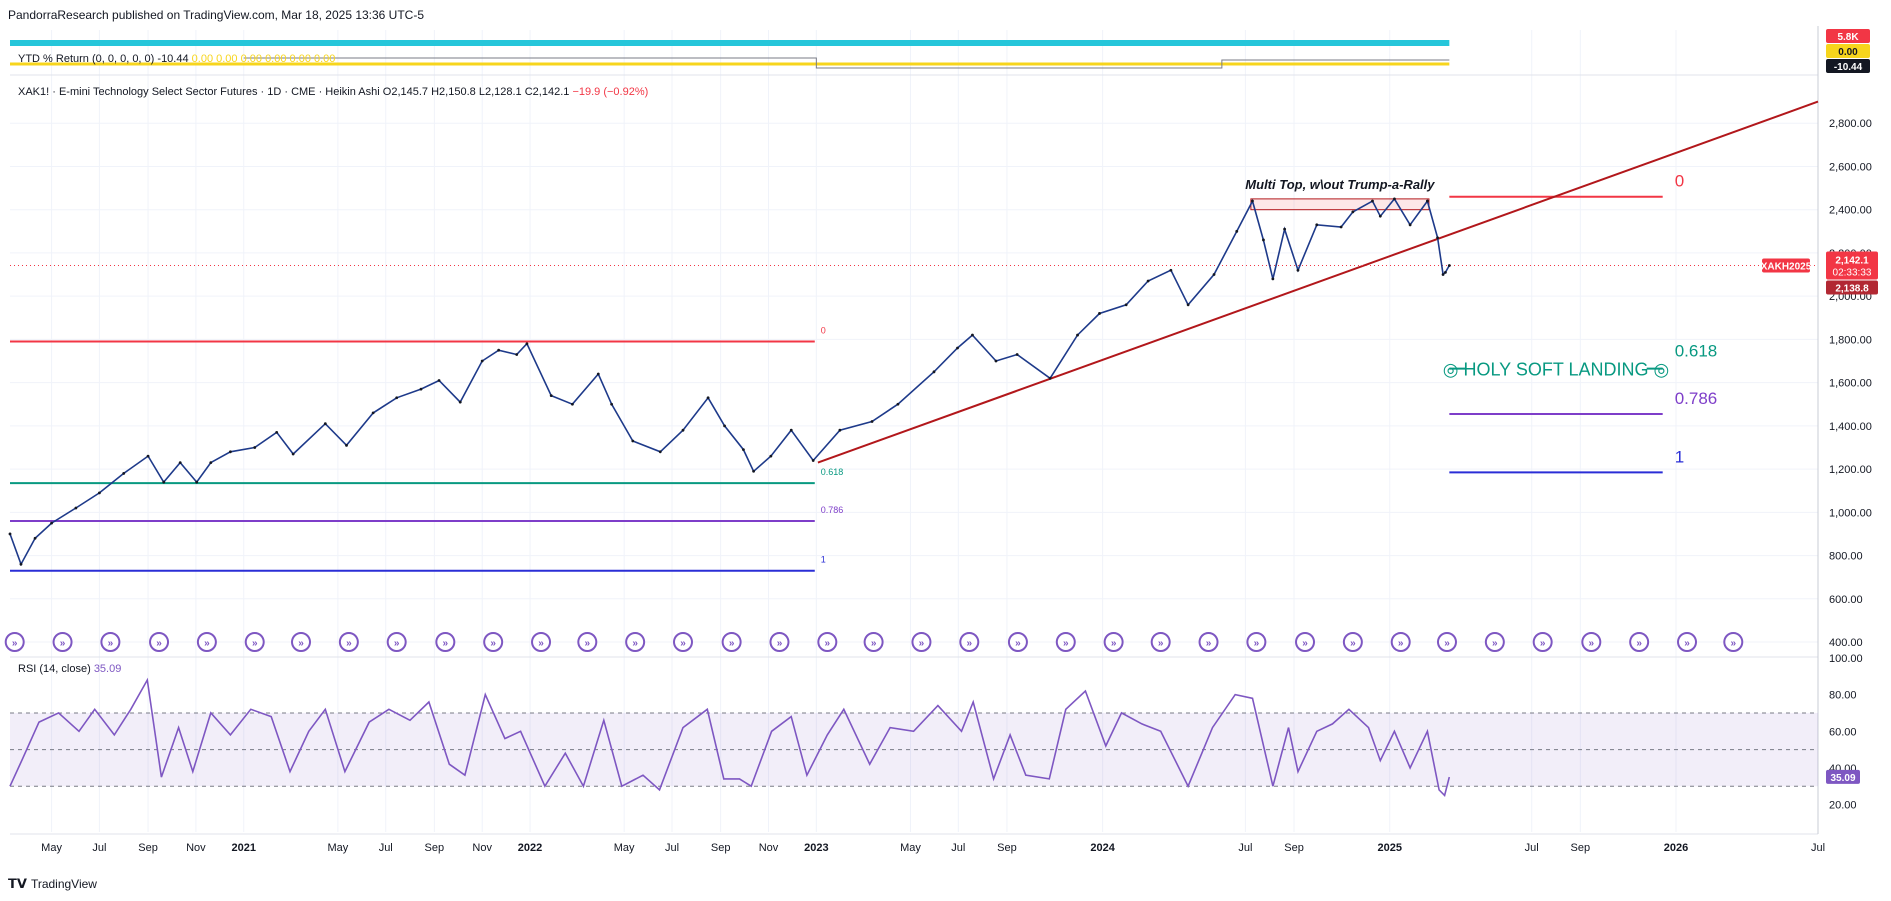 Image resolution: width=1891 pixels, height=901 pixels. I want to click on fib-right-level-label: 0.786, so click(1696, 398).